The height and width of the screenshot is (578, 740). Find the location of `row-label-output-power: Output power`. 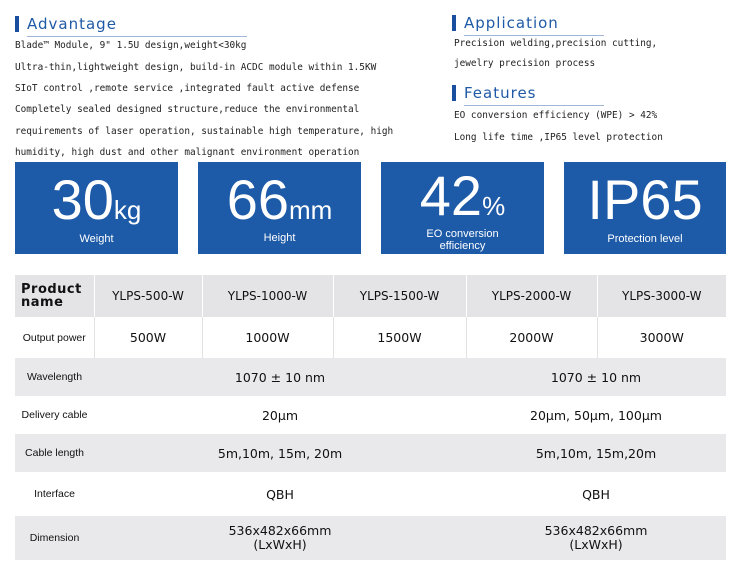

row-label-output-power: Output power is located at coordinates (55, 337).